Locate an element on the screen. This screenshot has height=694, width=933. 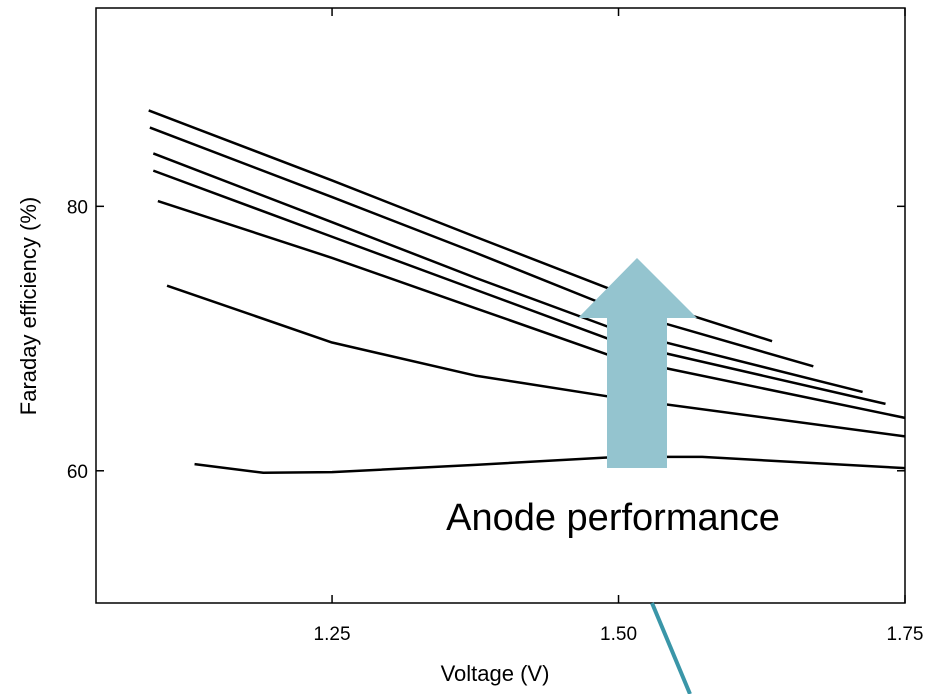
y-axis-label: Faraday efficiency (%) is located at coordinates (28, 306).